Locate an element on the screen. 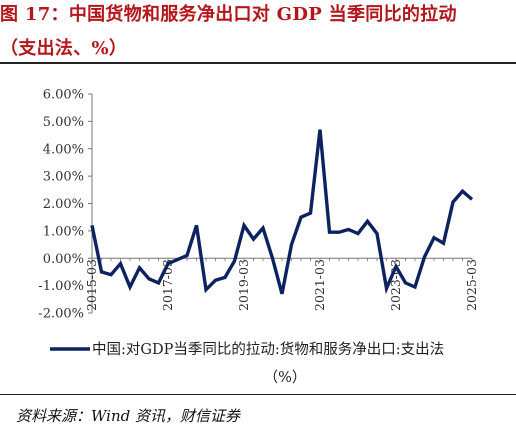  y-tick-label: 3.00% is located at coordinates (63, 177).